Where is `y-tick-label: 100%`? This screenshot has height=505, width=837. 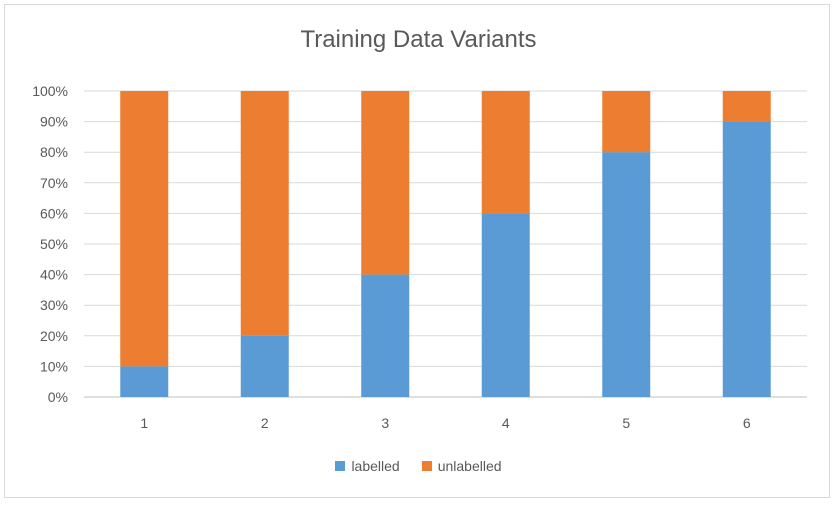 y-tick-label: 100% is located at coordinates (50, 91).